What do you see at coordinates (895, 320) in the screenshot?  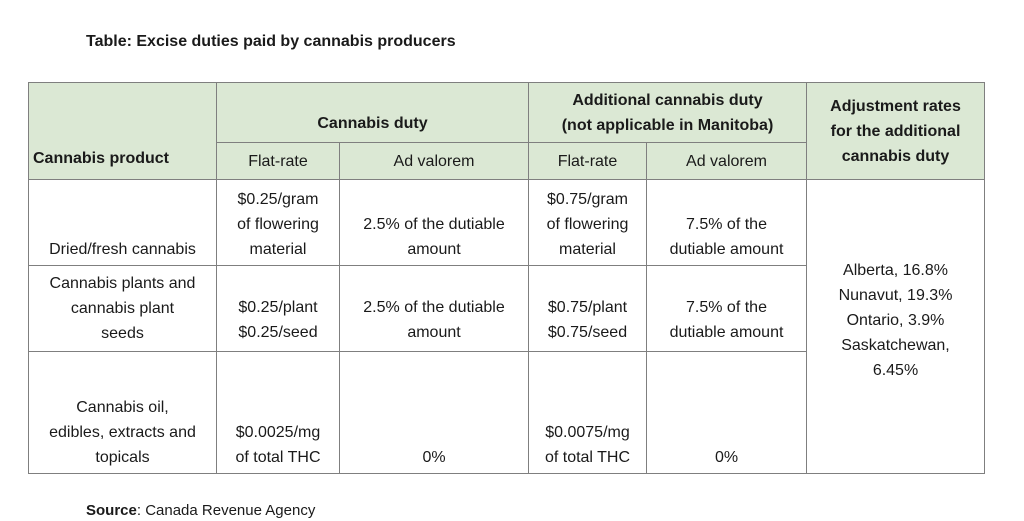 I see `adjustment-rate: Ontario, 3.9%` at bounding box center [895, 320].